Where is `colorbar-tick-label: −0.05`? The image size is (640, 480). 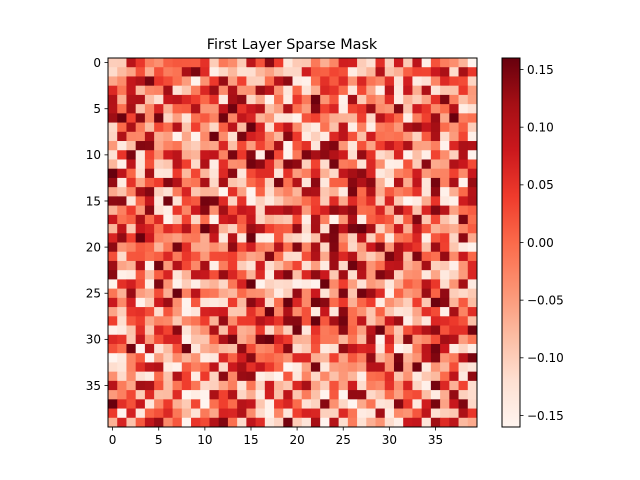
colorbar-tick-label: −0.05 is located at coordinates (545, 300).